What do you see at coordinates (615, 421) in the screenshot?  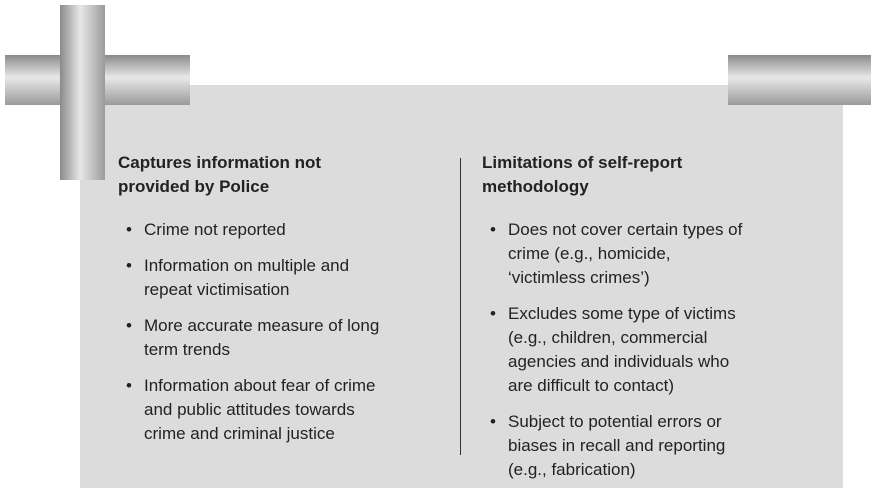 I see `text-line: Subject to potential errors or` at bounding box center [615, 421].